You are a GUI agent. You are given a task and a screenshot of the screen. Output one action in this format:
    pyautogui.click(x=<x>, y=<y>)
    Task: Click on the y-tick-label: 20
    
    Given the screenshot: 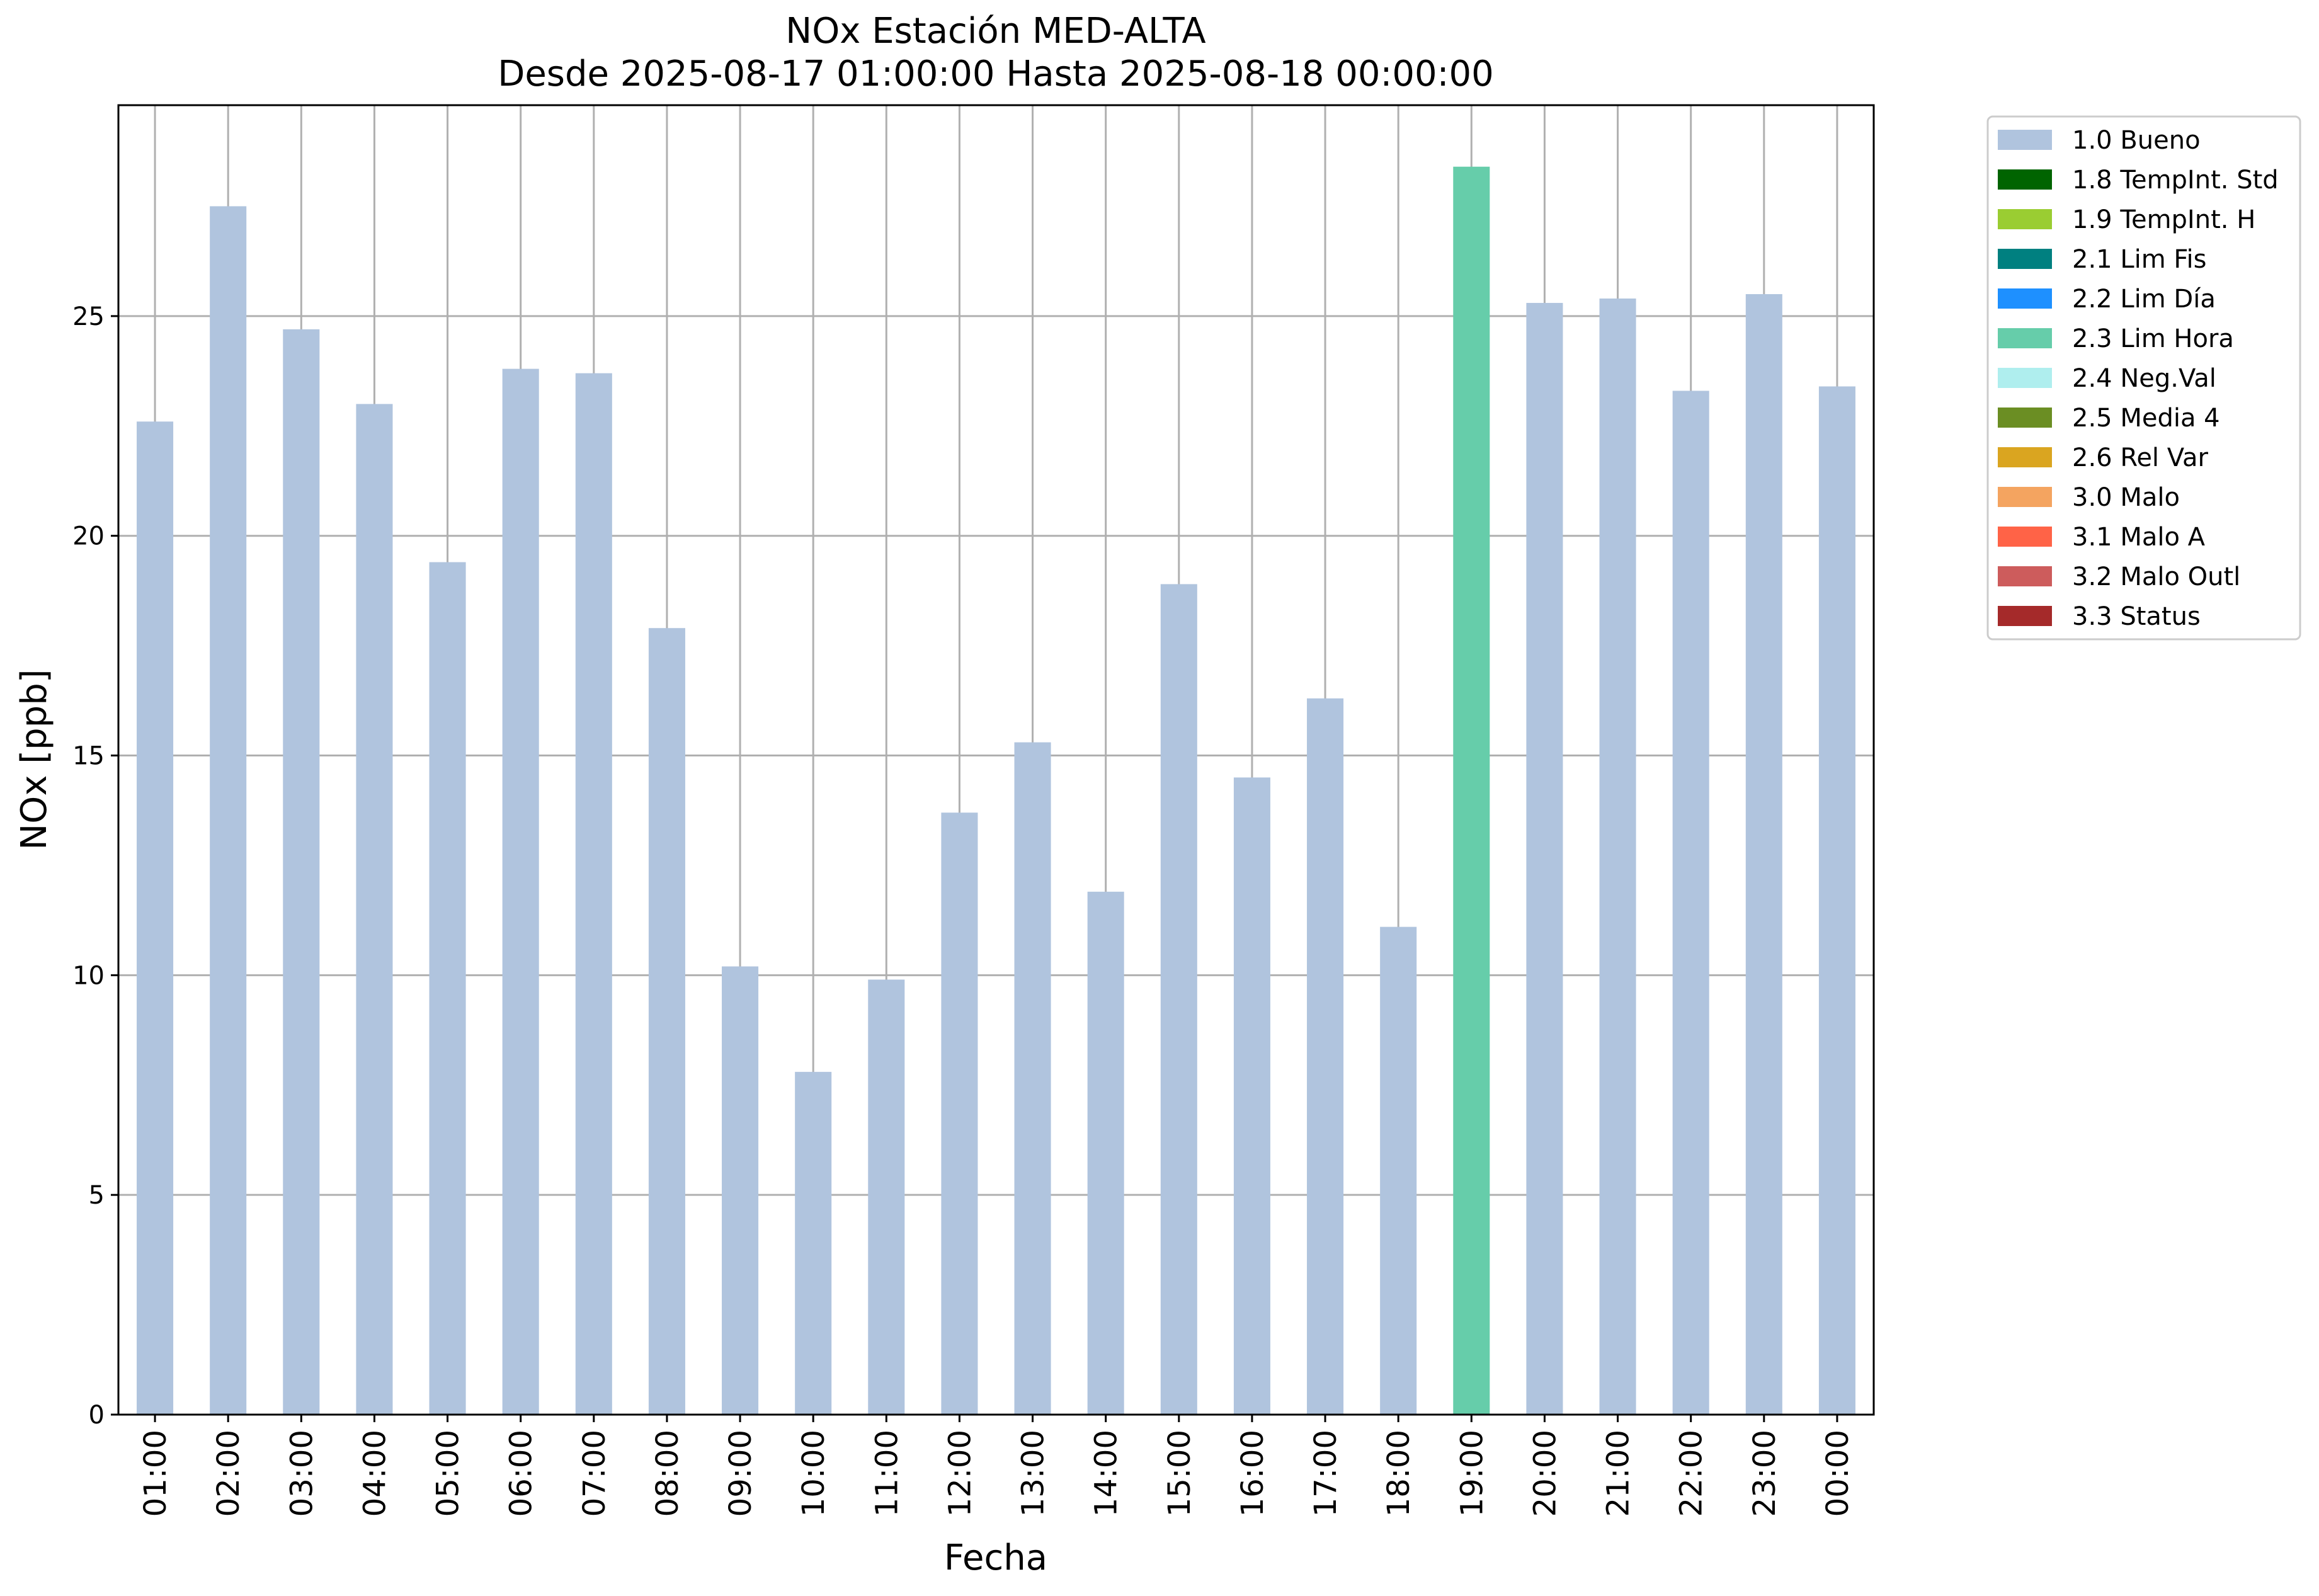 What is the action you would take?
    pyautogui.click(x=88, y=536)
    